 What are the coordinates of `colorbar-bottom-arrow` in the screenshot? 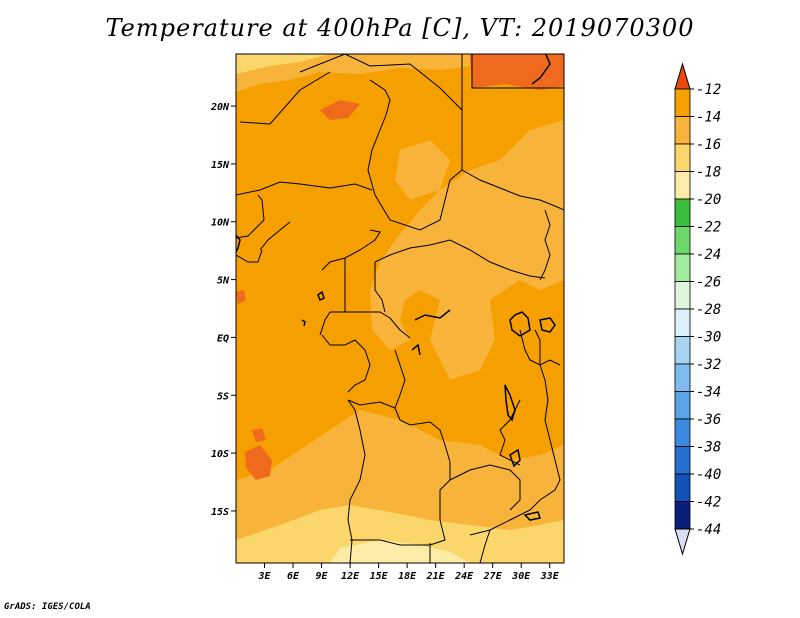 It's located at (682, 542).